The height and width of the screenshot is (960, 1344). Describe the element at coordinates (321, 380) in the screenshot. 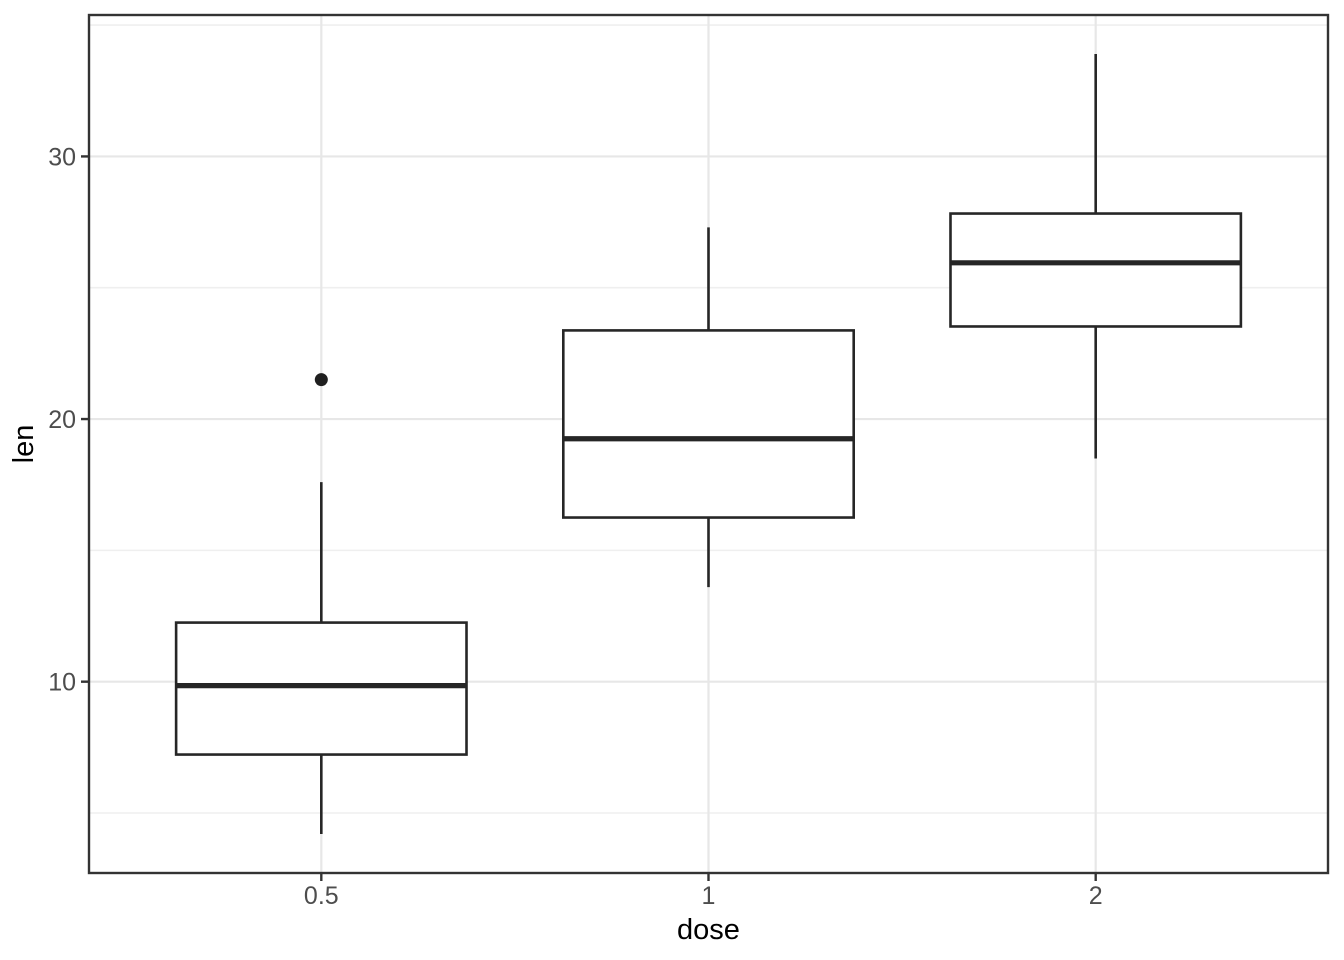

I see `outlier-point` at that location.